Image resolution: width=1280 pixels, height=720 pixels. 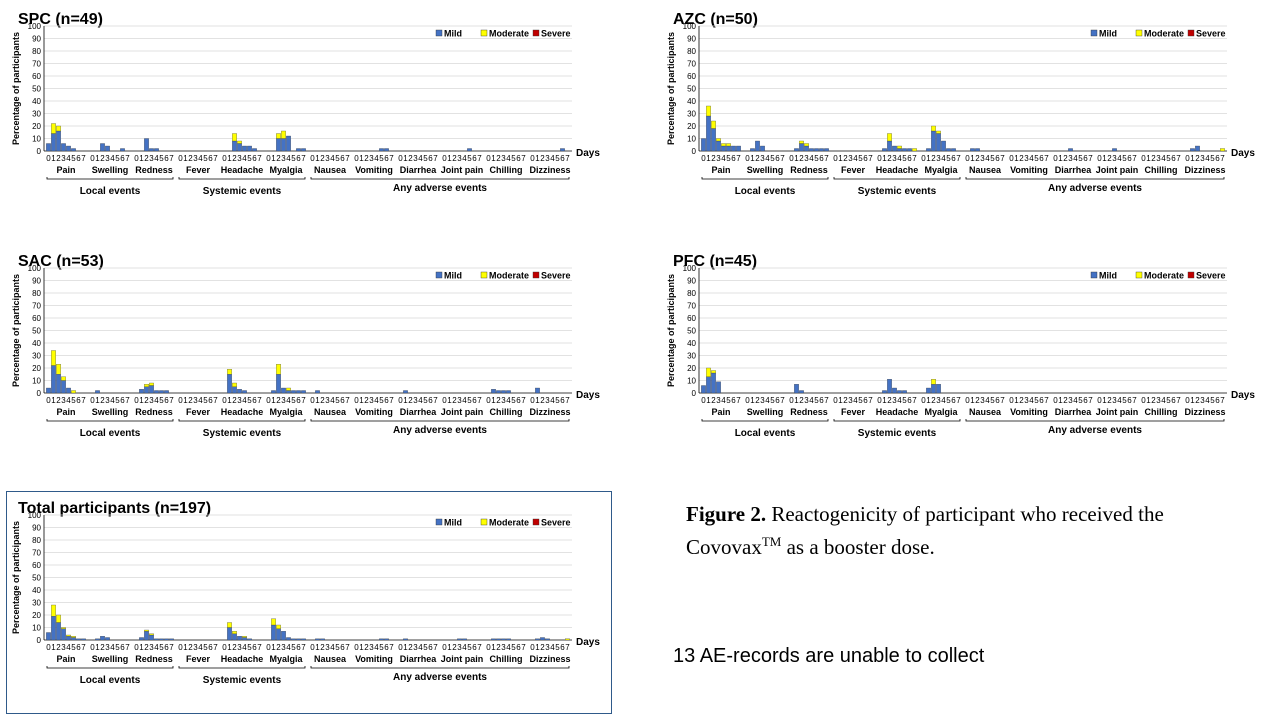 What do you see at coordinates (691, 139) in the screenshot?
I see `y-tick-label: 10` at bounding box center [691, 139].